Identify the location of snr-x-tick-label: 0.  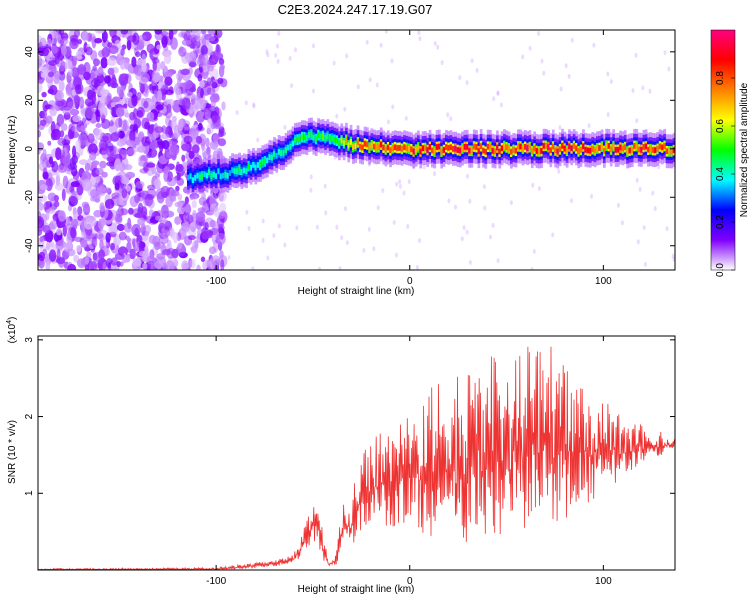
(410, 581).